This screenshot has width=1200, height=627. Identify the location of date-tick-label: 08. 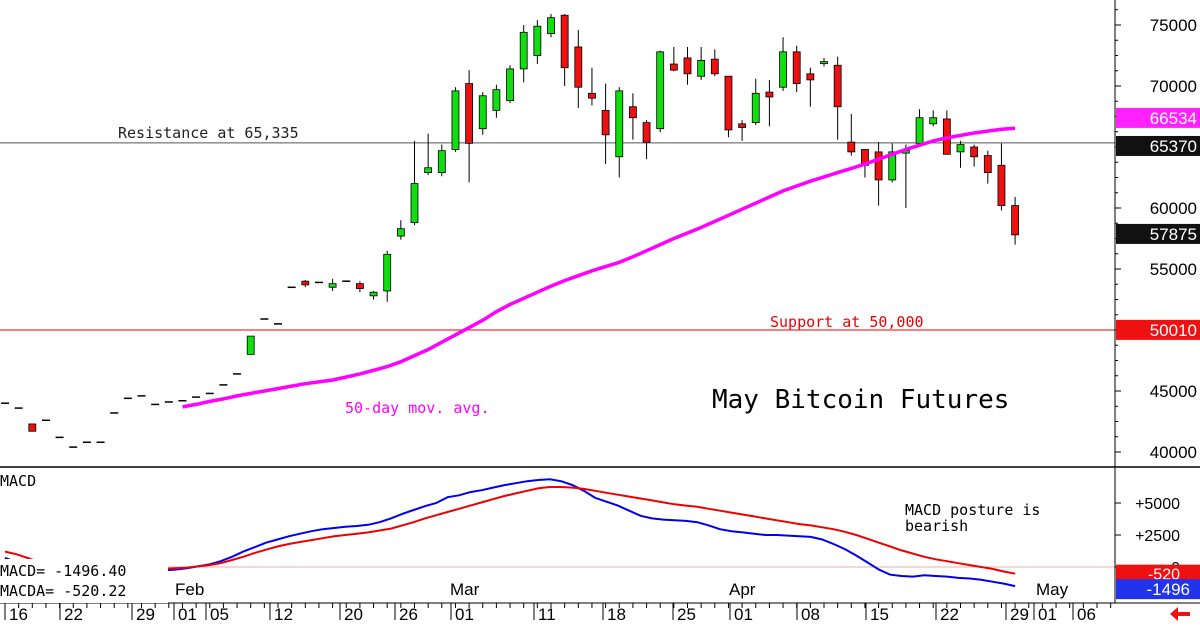
(810, 614).